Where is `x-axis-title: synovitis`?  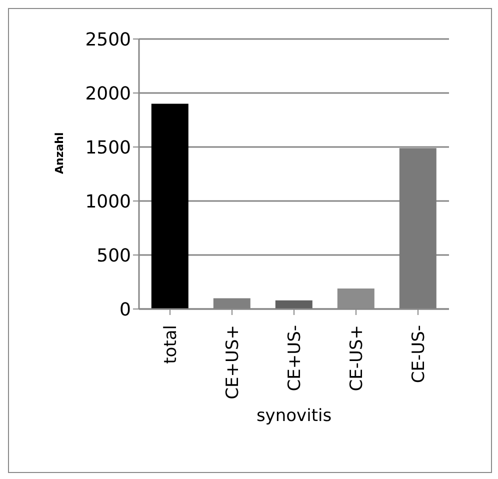 x-axis-title: synovitis is located at coordinates (294, 416).